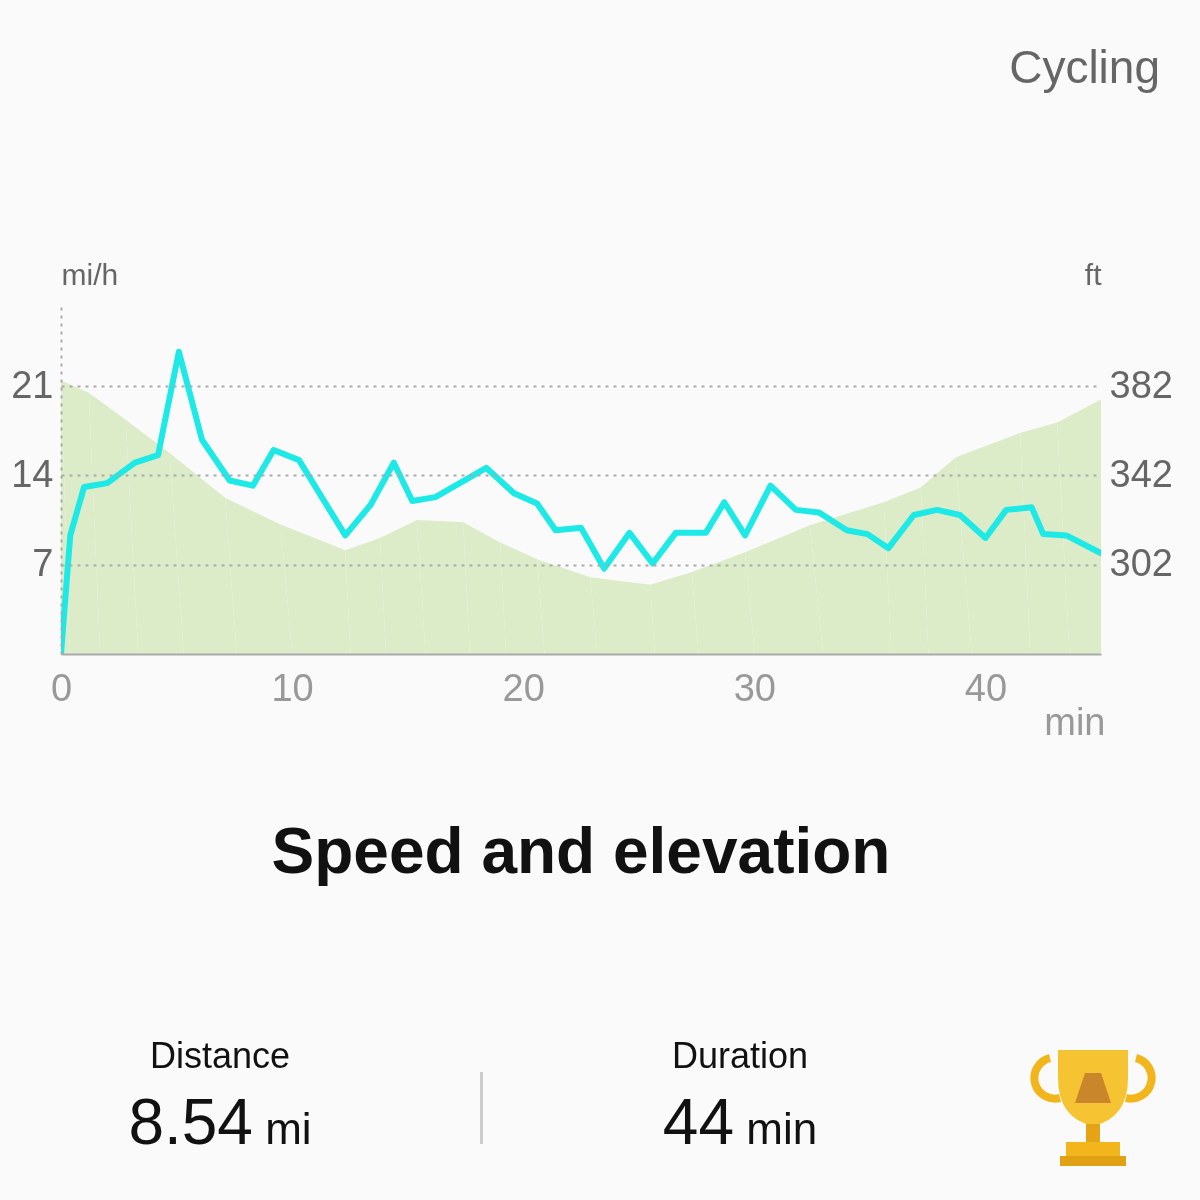 The width and height of the screenshot is (1200, 1200). I want to click on y2-axis-title: ft, so click(1093, 274).